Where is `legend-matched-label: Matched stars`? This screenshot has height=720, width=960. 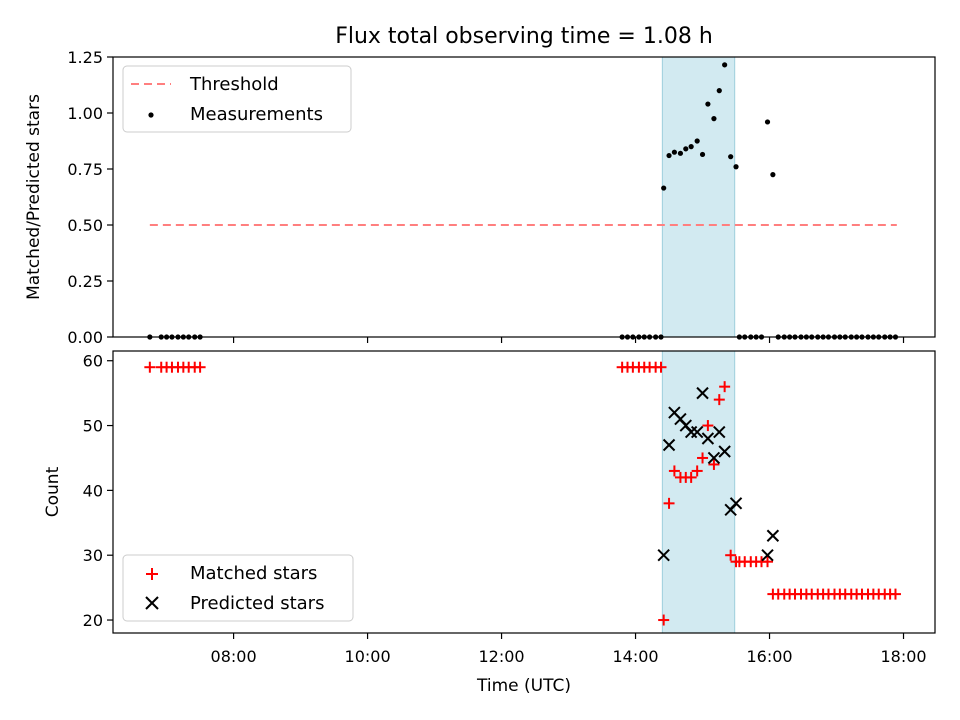 legend-matched-label: Matched stars is located at coordinates (253, 573).